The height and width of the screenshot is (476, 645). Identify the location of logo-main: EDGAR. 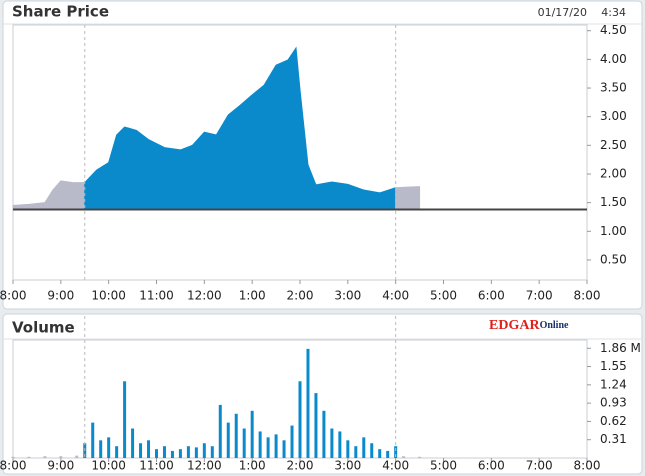
(514, 325).